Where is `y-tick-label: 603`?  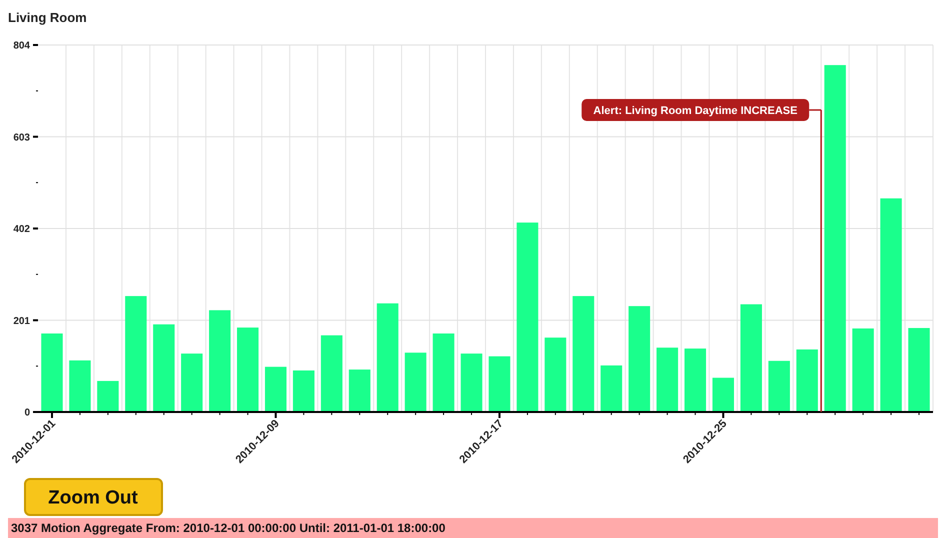 y-tick-label: 603 is located at coordinates (21, 138).